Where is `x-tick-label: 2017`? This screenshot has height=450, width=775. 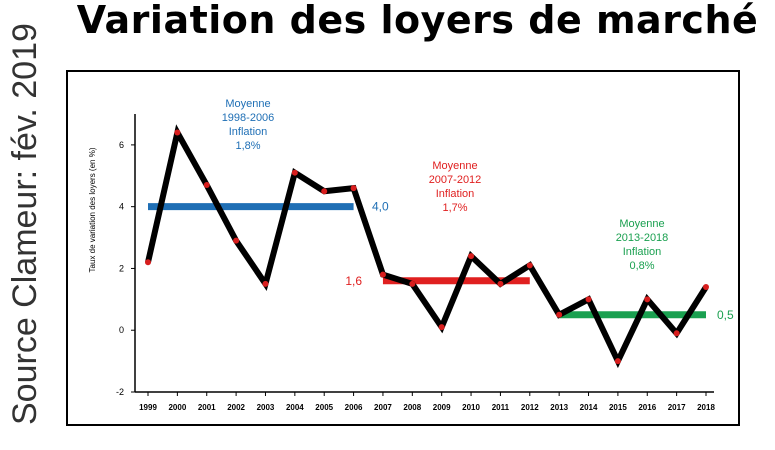
x-tick-label: 2017 is located at coordinates (677, 407).